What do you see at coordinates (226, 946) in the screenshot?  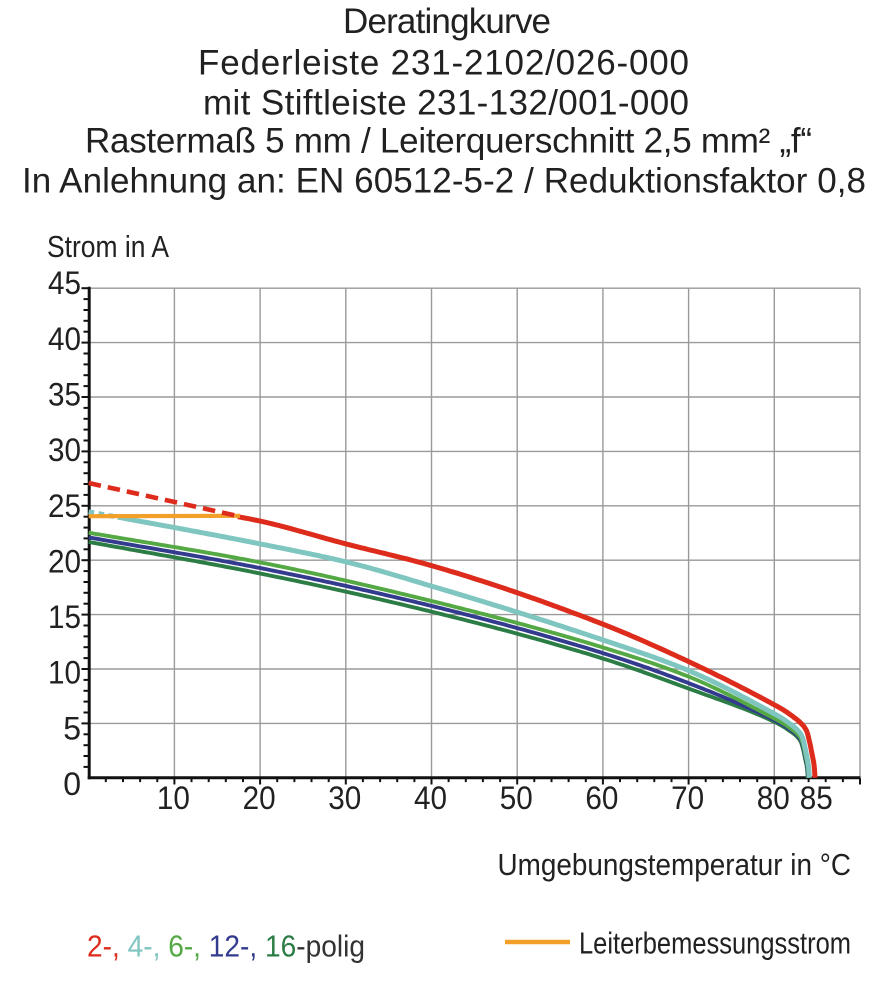 I see `svg-text: 2-, 4-, 6-, 12-, 16-polig` at bounding box center [226, 946].